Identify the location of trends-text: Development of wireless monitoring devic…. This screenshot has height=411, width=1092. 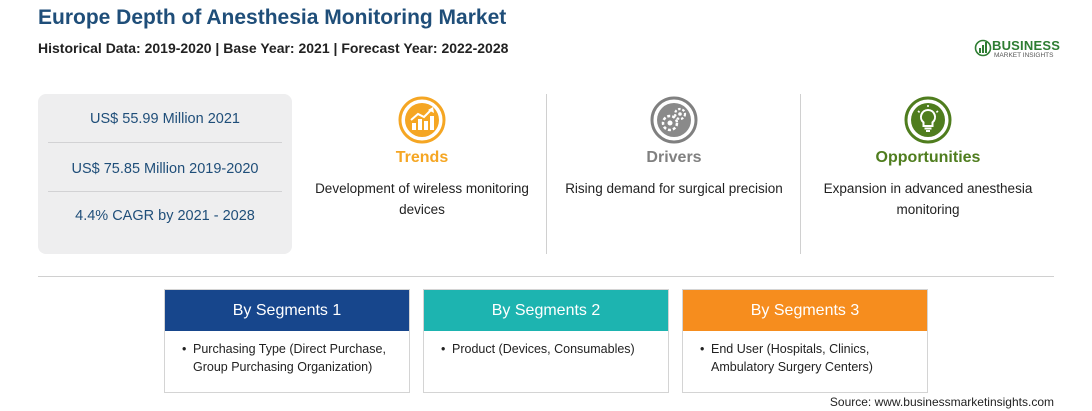
(422, 199).